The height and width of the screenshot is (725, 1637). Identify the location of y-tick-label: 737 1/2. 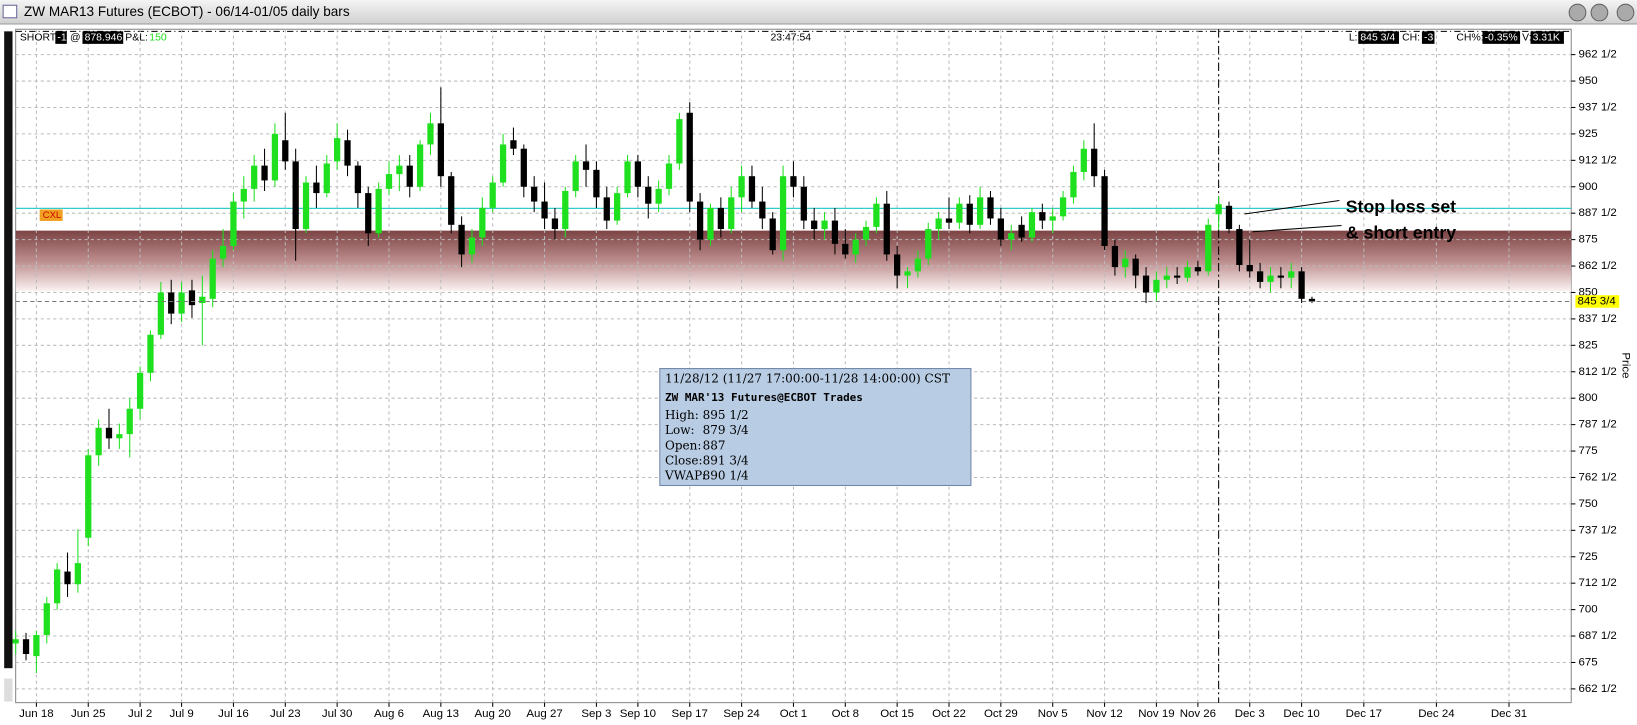
(1598, 530).